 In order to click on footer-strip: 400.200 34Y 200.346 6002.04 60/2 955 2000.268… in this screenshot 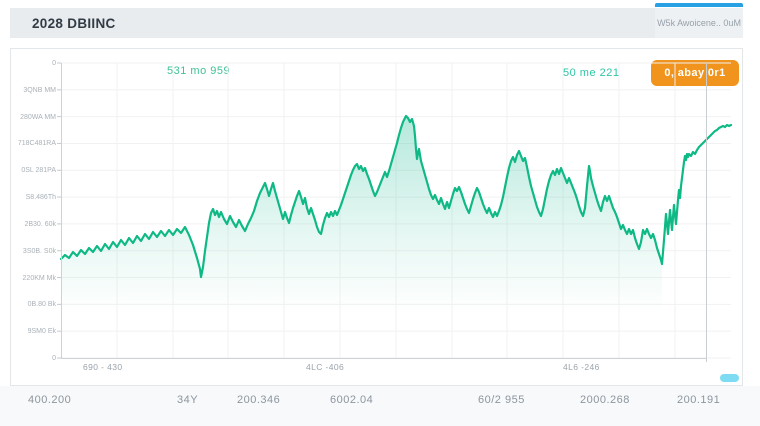, I will do `click(380, 406)`.